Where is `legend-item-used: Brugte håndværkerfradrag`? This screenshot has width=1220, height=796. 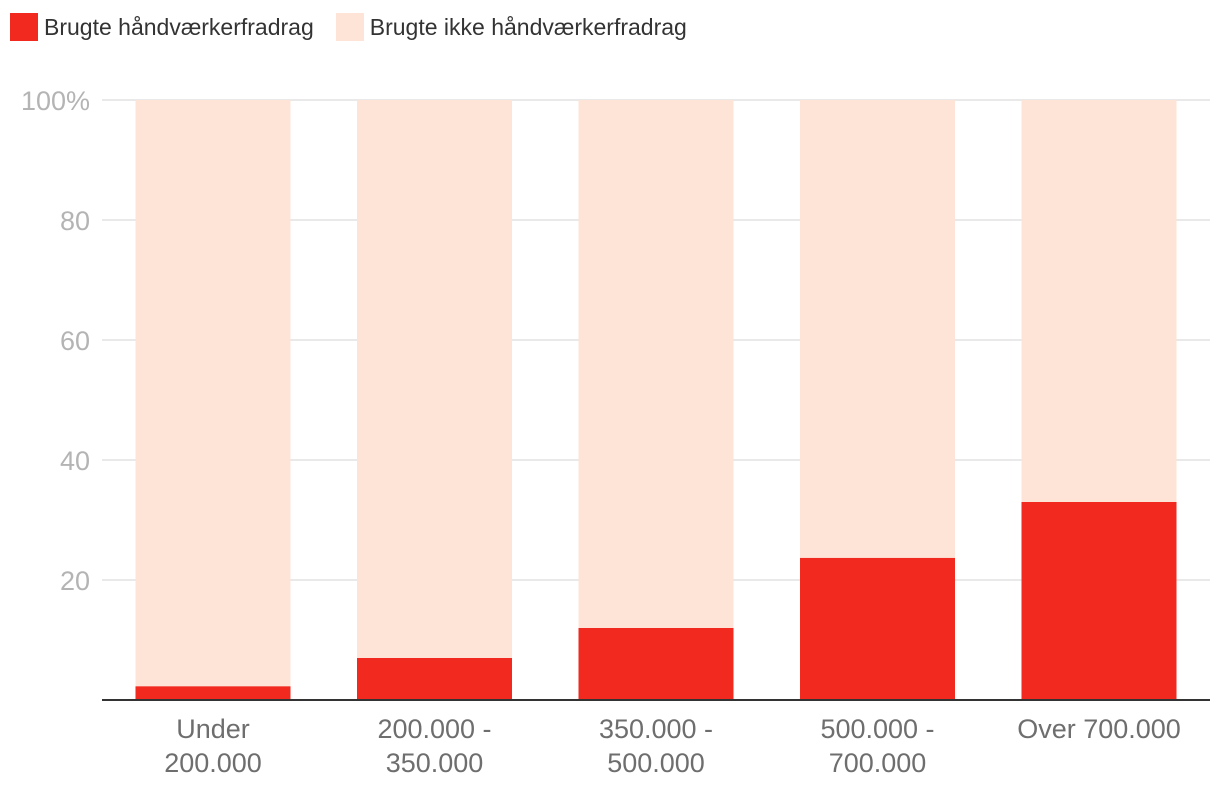
legend-item-used: Brugte håndværkerfradrag is located at coordinates (162, 27).